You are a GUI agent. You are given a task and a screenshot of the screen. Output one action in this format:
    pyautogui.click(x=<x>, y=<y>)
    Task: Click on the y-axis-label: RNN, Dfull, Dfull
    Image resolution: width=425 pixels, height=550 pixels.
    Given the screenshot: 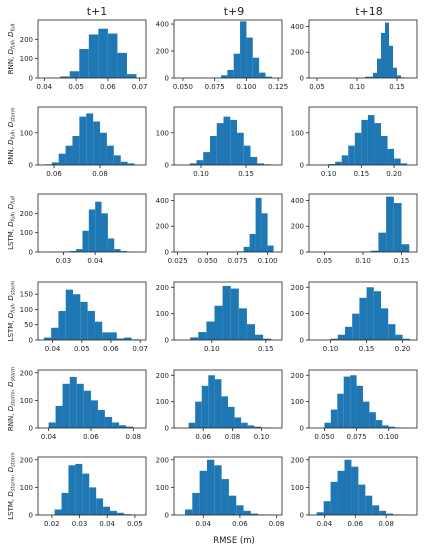 What is the action you would take?
    pyautogui.click(x=12, y=48)
    